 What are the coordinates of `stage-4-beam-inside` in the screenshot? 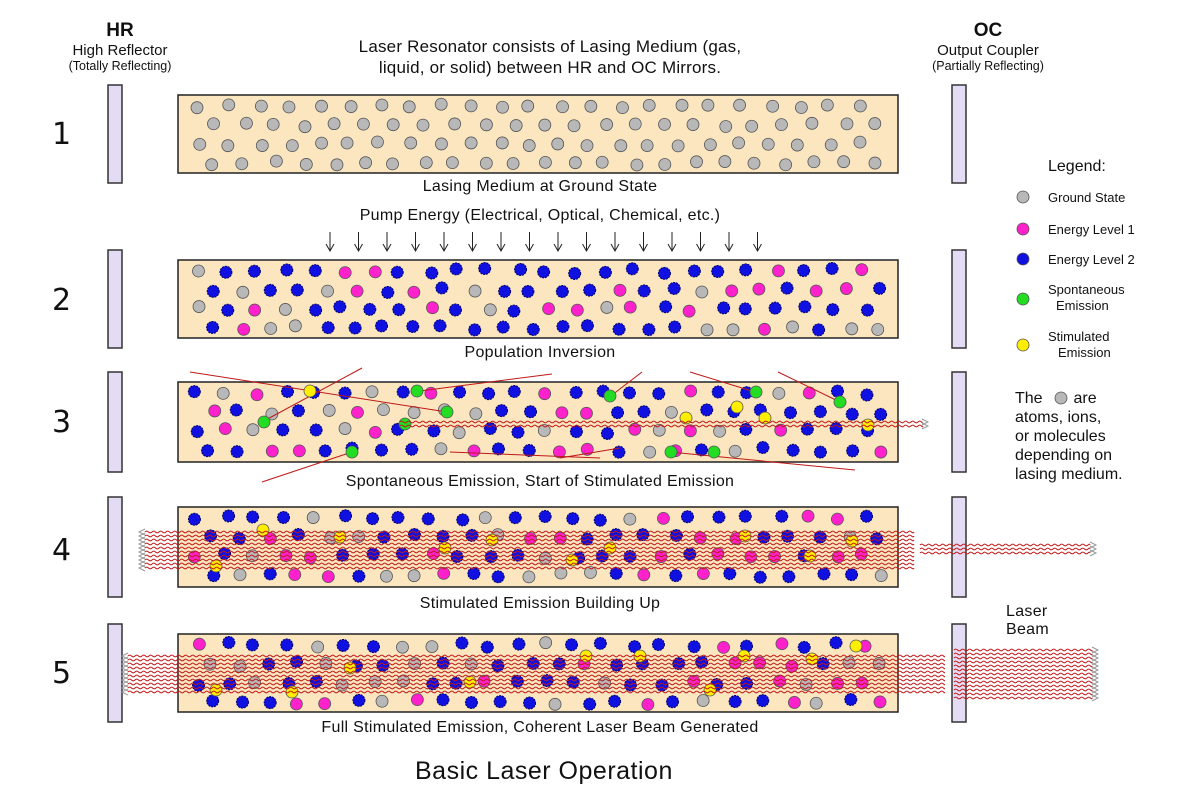 It's located at (526, 550).